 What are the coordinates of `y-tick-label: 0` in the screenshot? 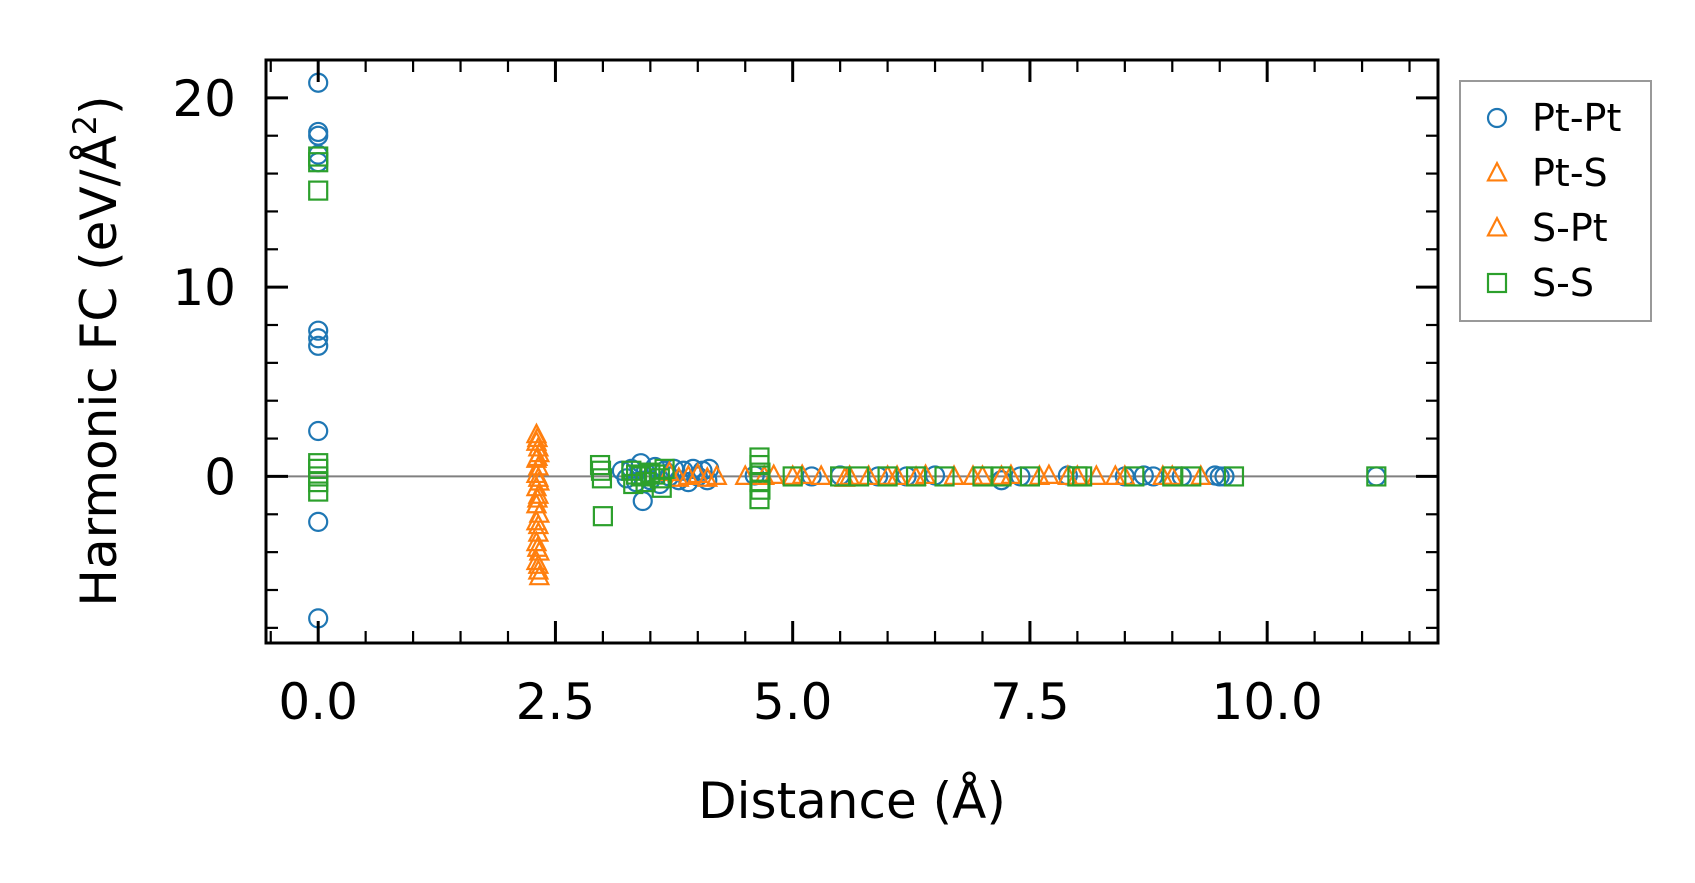 It's located at (220, 477).